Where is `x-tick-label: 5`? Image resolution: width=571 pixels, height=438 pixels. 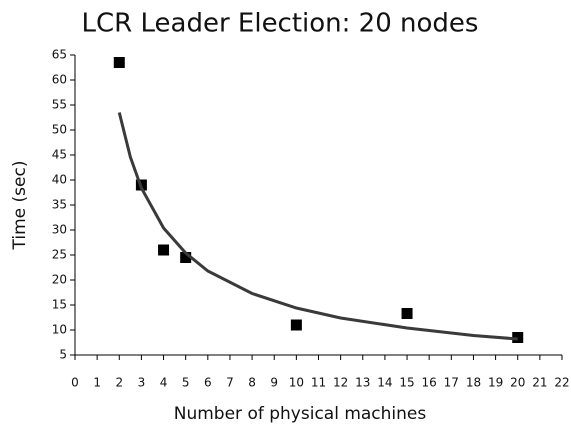
x-tick-label: 5 is located at coordinates (186, 383).